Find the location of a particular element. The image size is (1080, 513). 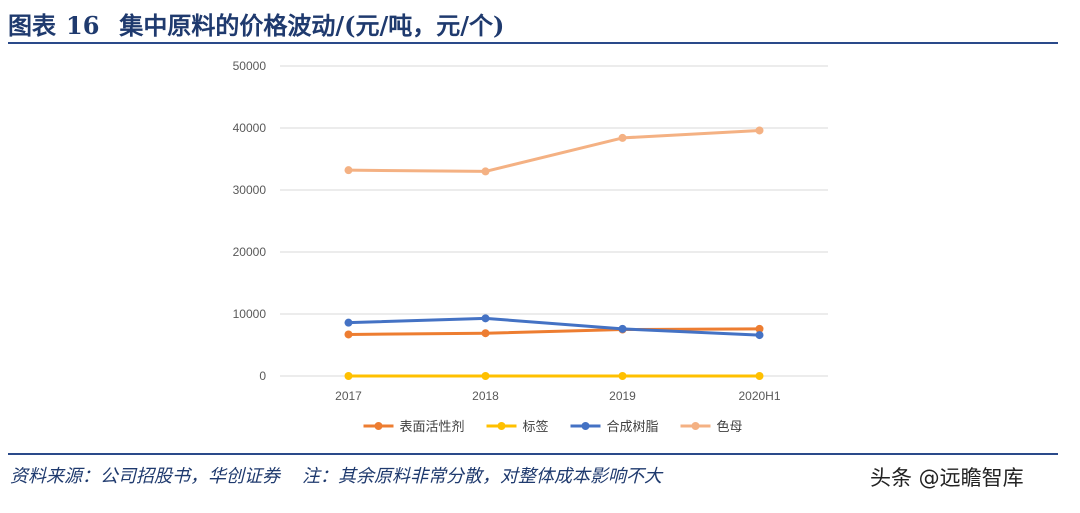

source-line: 资料来源：公司招股书，华创证券 注：其余原料非常分散，对整体成本影响不大 is located at coordinates (336, 475).